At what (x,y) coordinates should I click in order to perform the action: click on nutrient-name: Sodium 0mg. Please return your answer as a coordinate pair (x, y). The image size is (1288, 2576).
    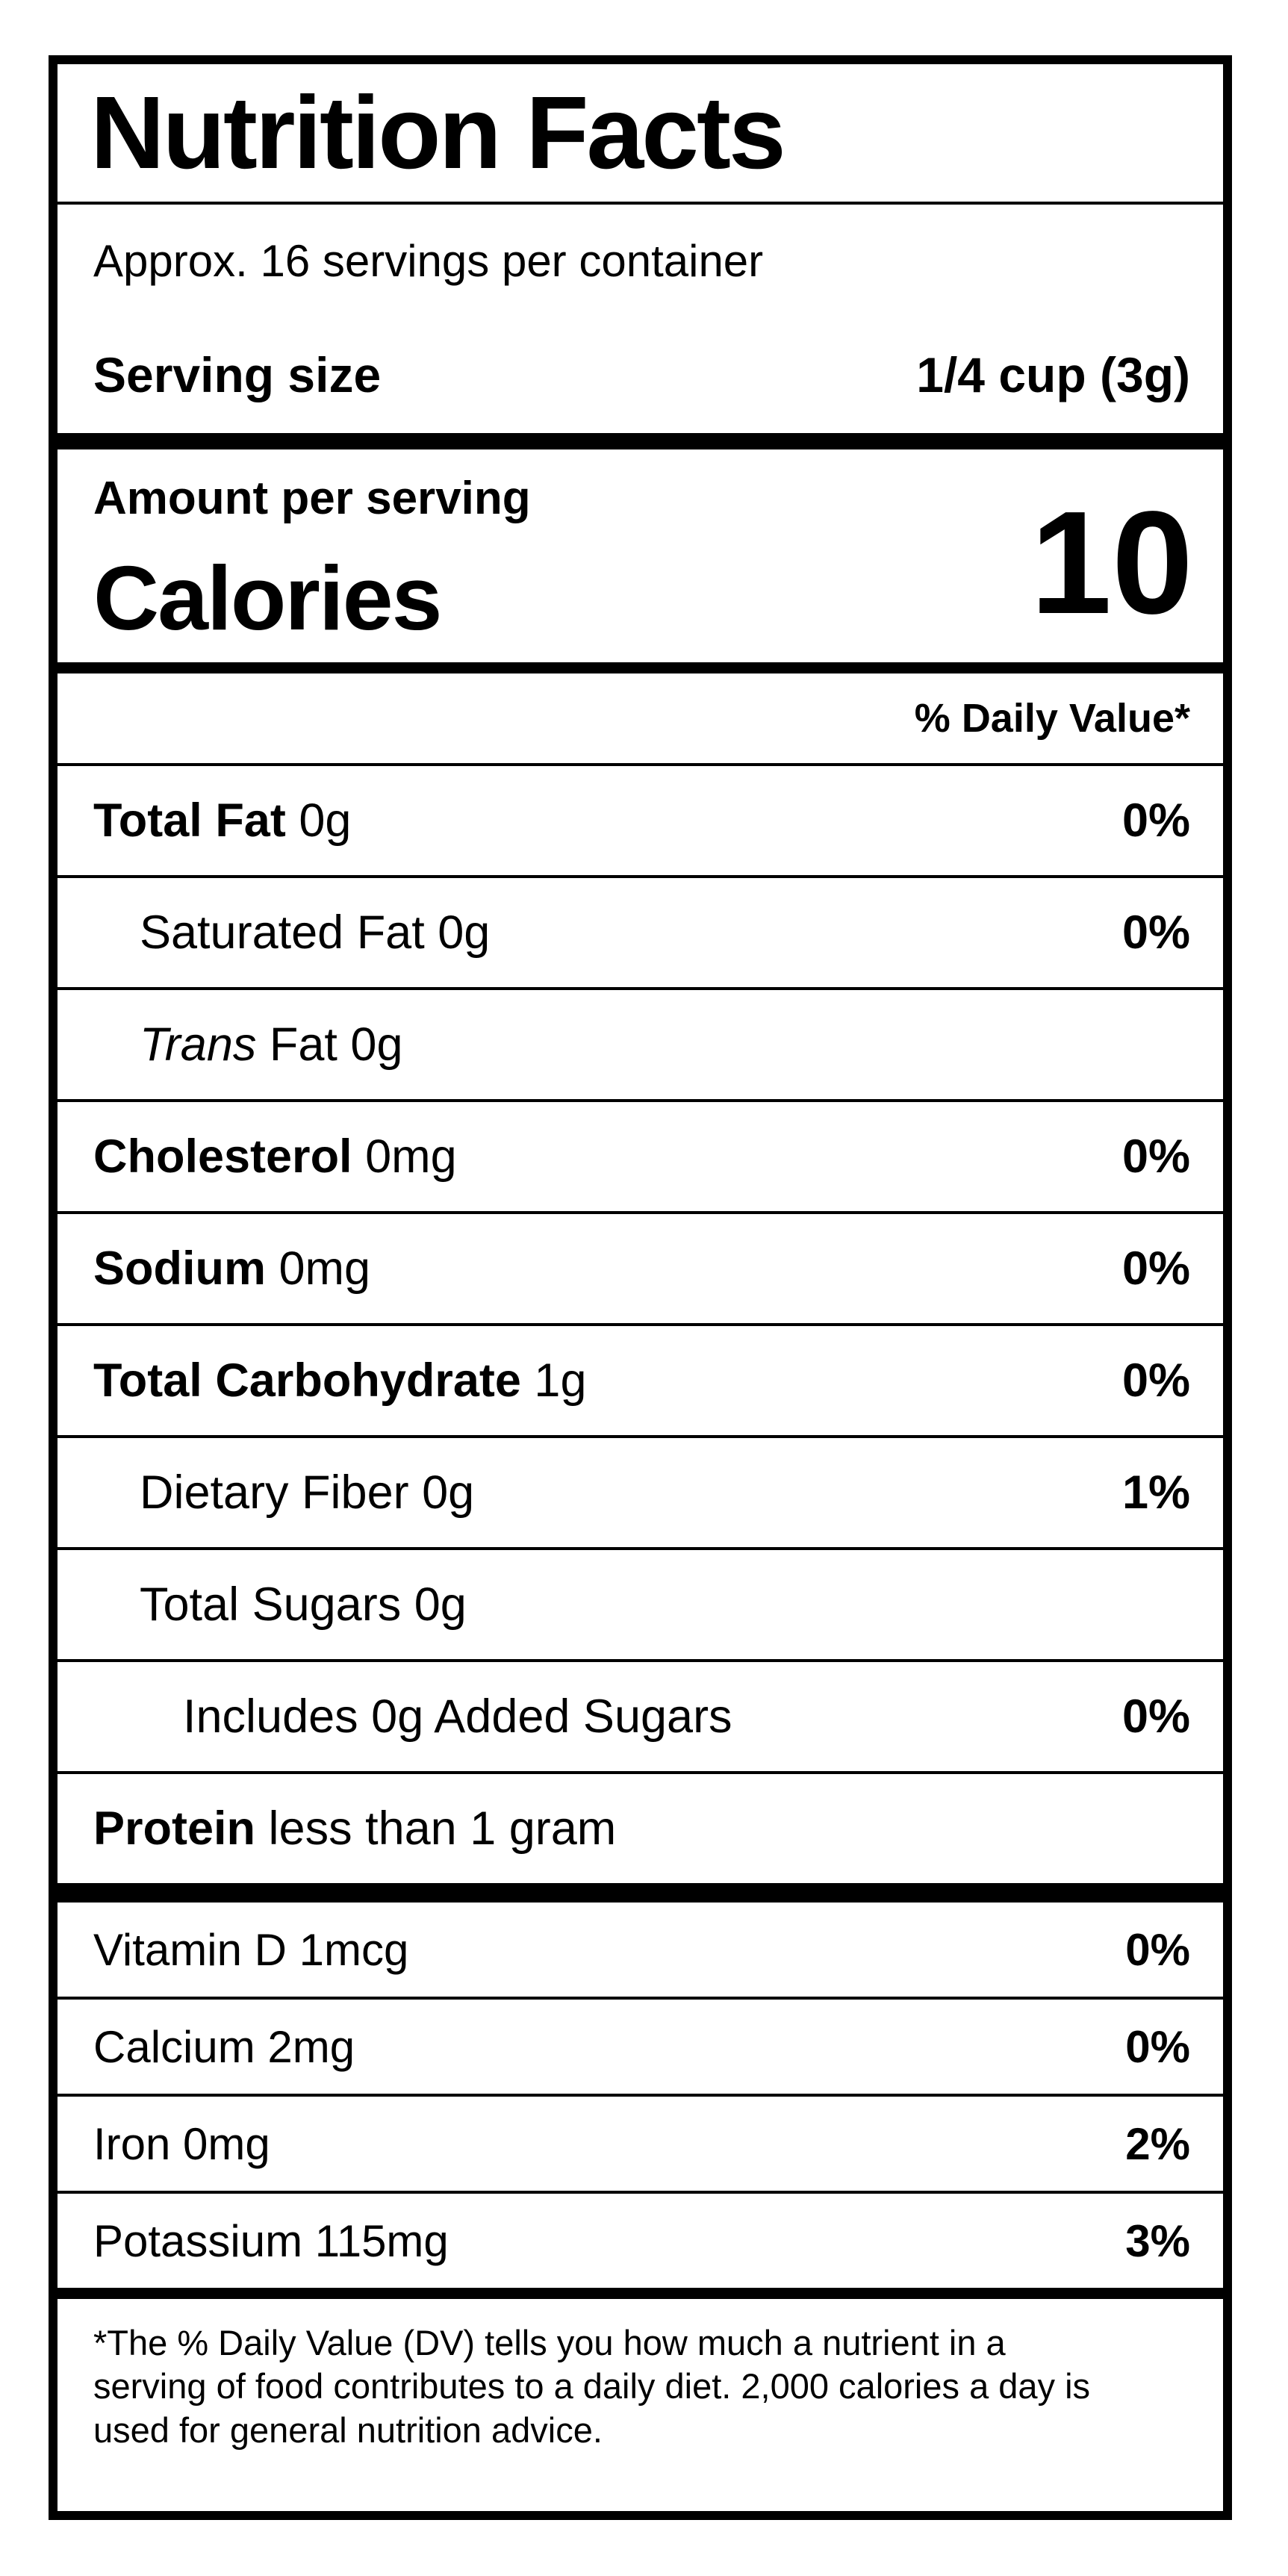
    Looking at the image, I should click on (213, 1268).